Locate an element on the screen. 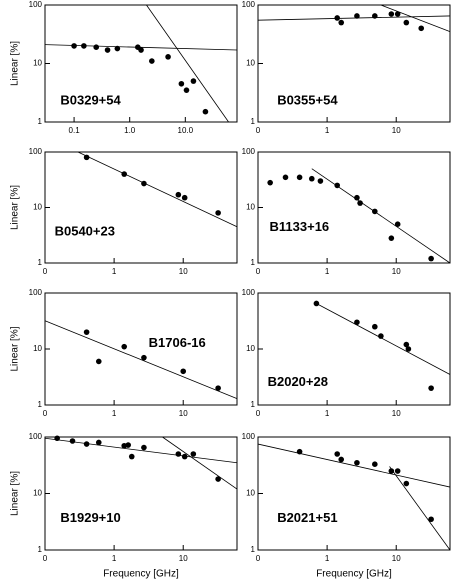  x-tick-label: 10.0 is located at coordinates (186, 130).